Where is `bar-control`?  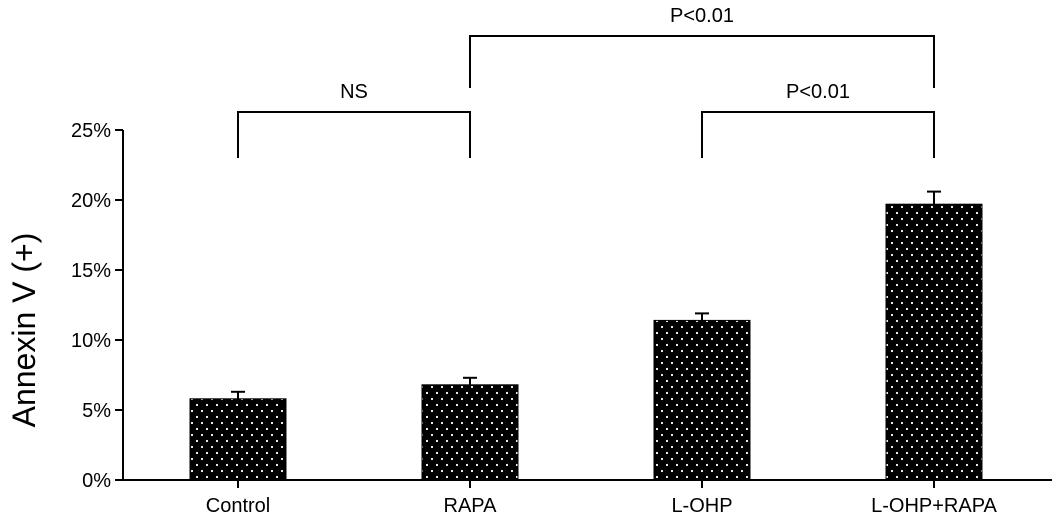 bar-control is located at coordinates (238, 439).